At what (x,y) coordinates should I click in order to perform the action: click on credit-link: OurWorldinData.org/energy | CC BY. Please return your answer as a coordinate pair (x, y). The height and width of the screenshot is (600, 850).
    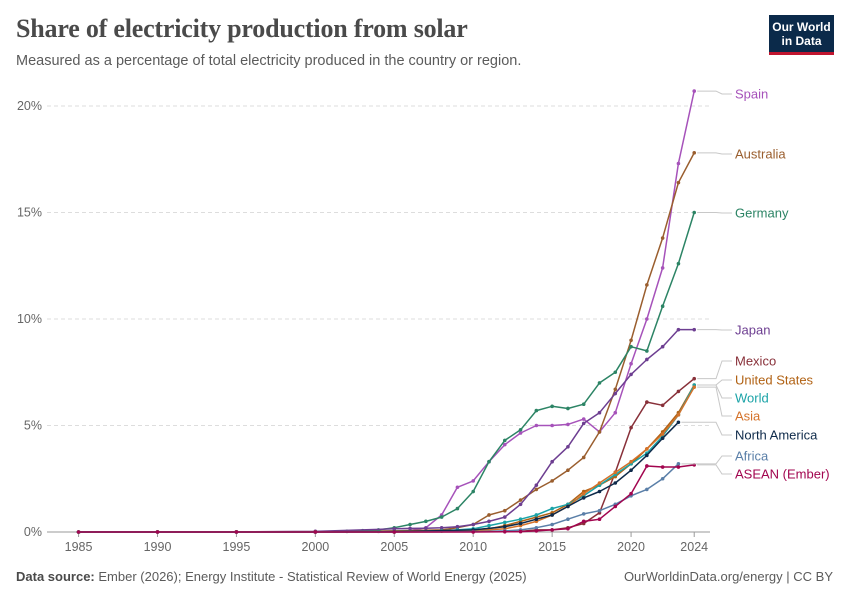
    Looking at the image, I should click on (728, 576).